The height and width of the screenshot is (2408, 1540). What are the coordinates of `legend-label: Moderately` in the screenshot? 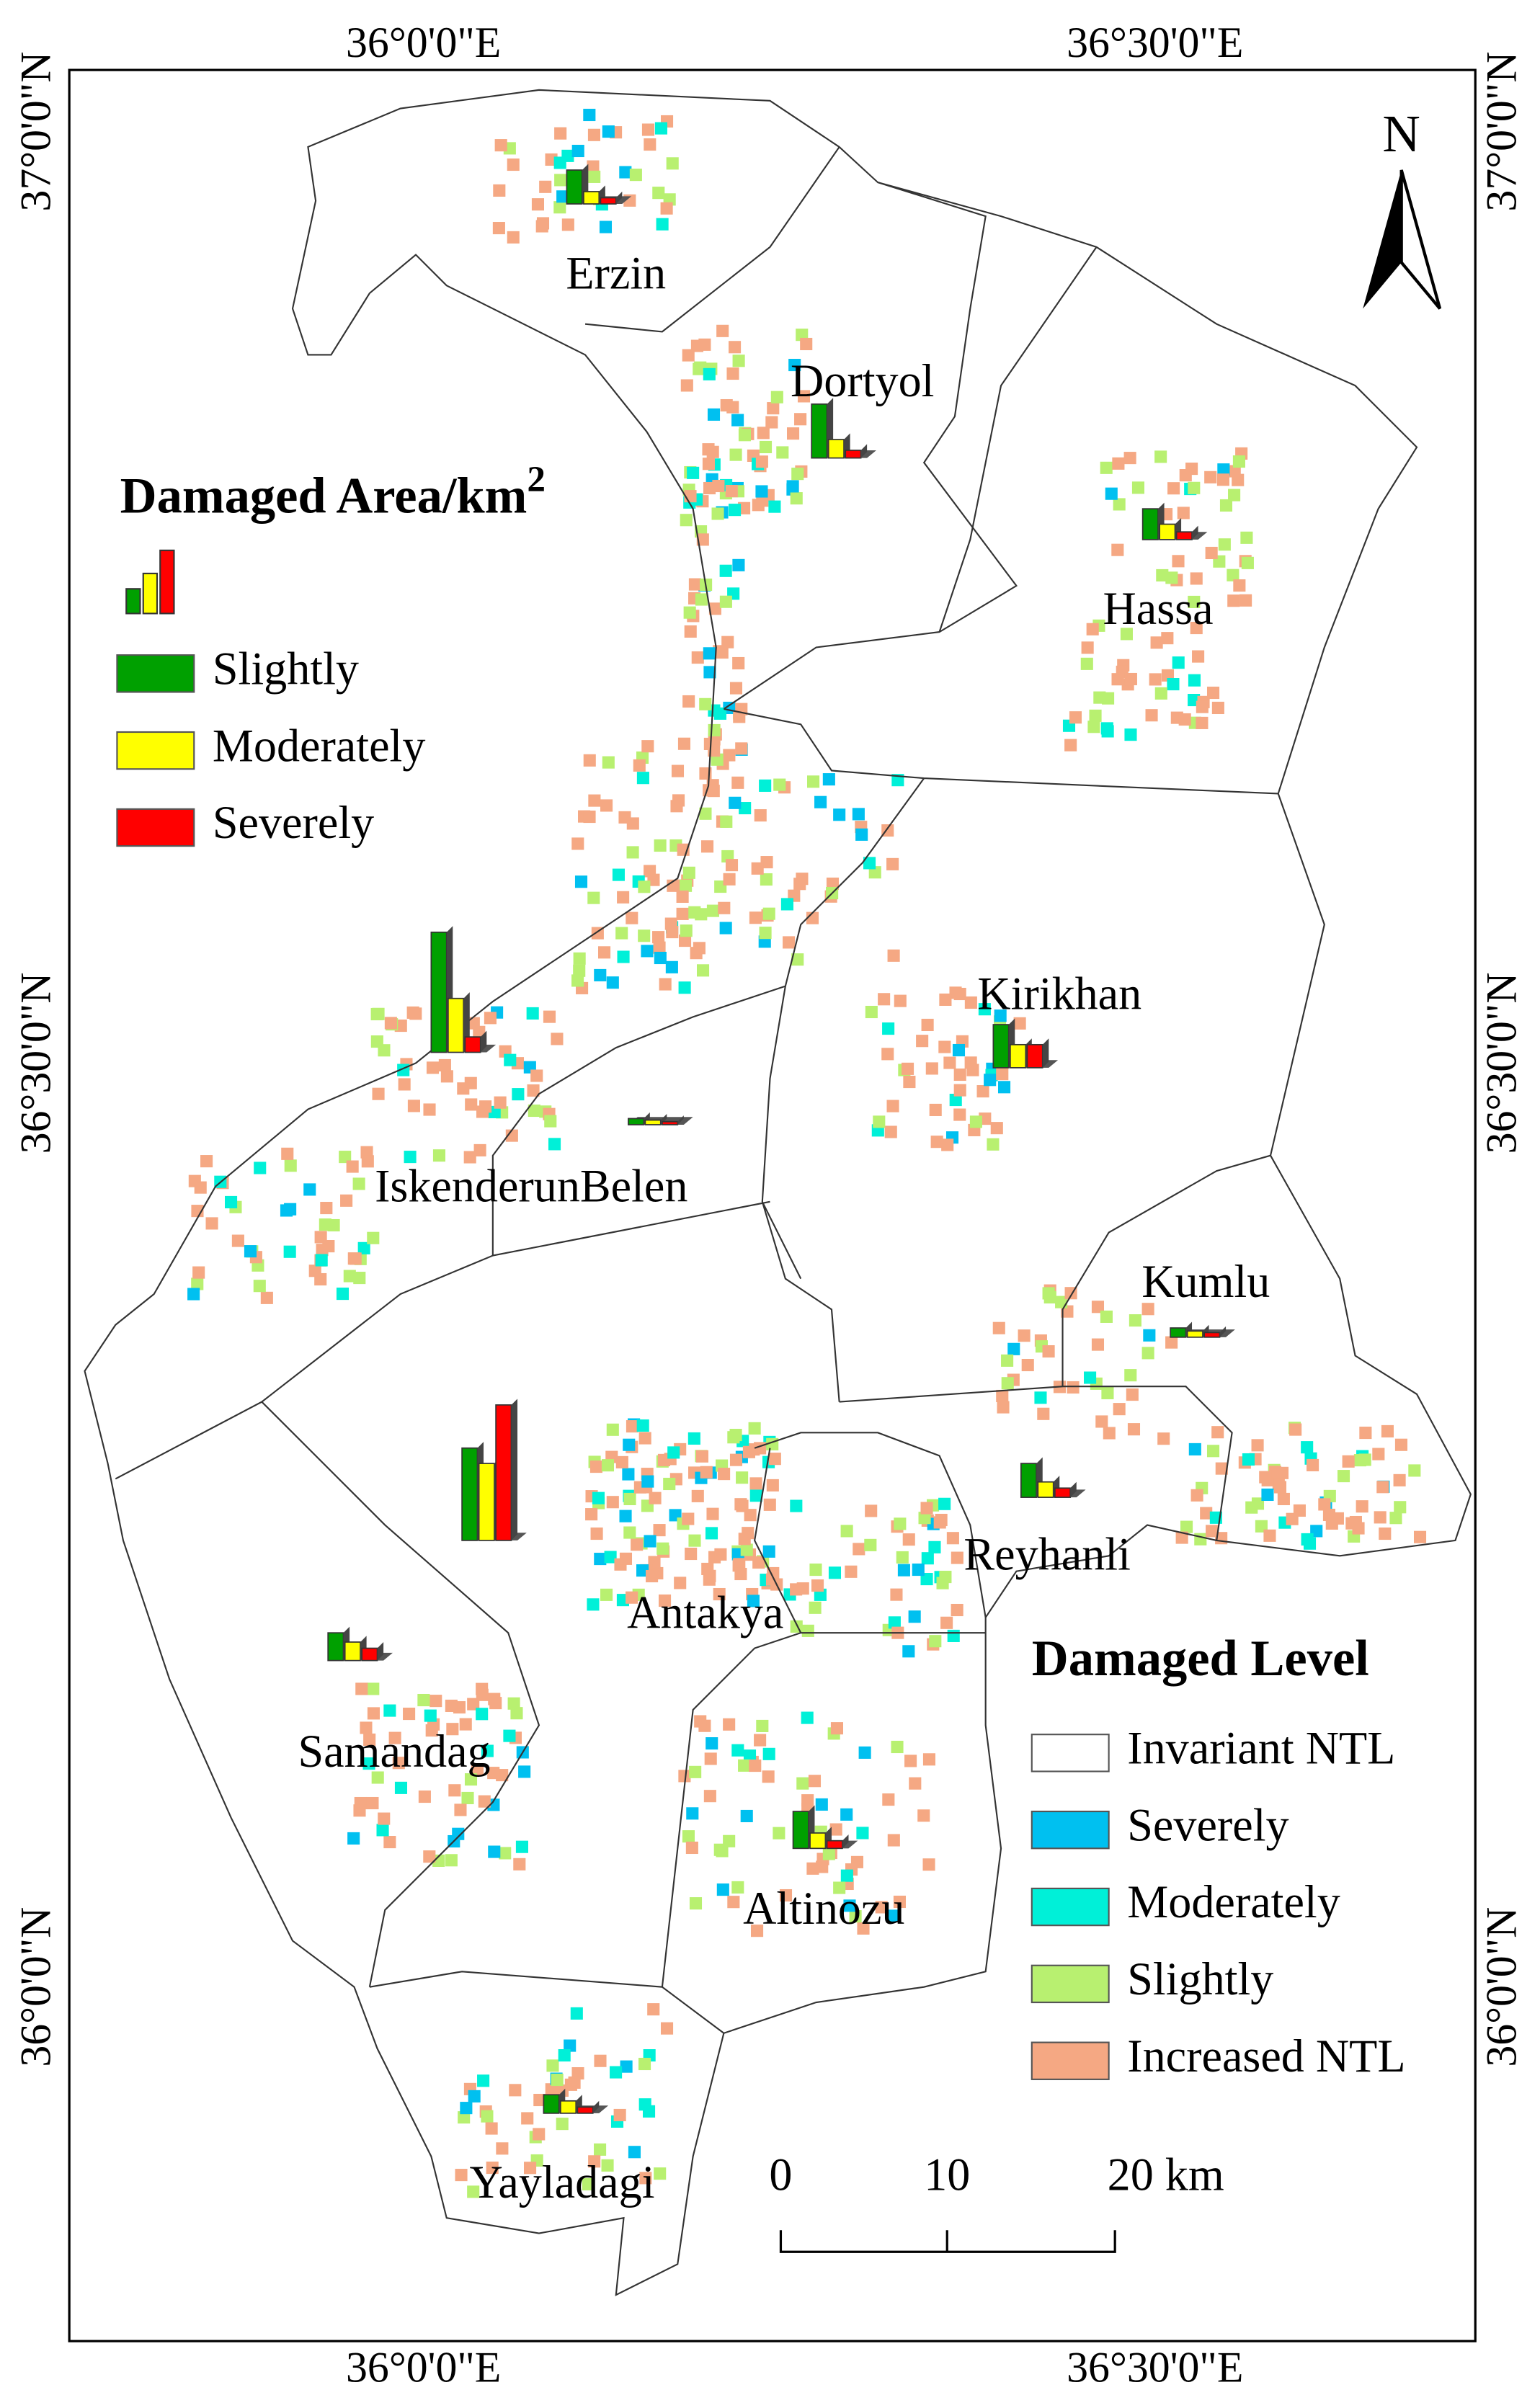 It's located at (319, 745).